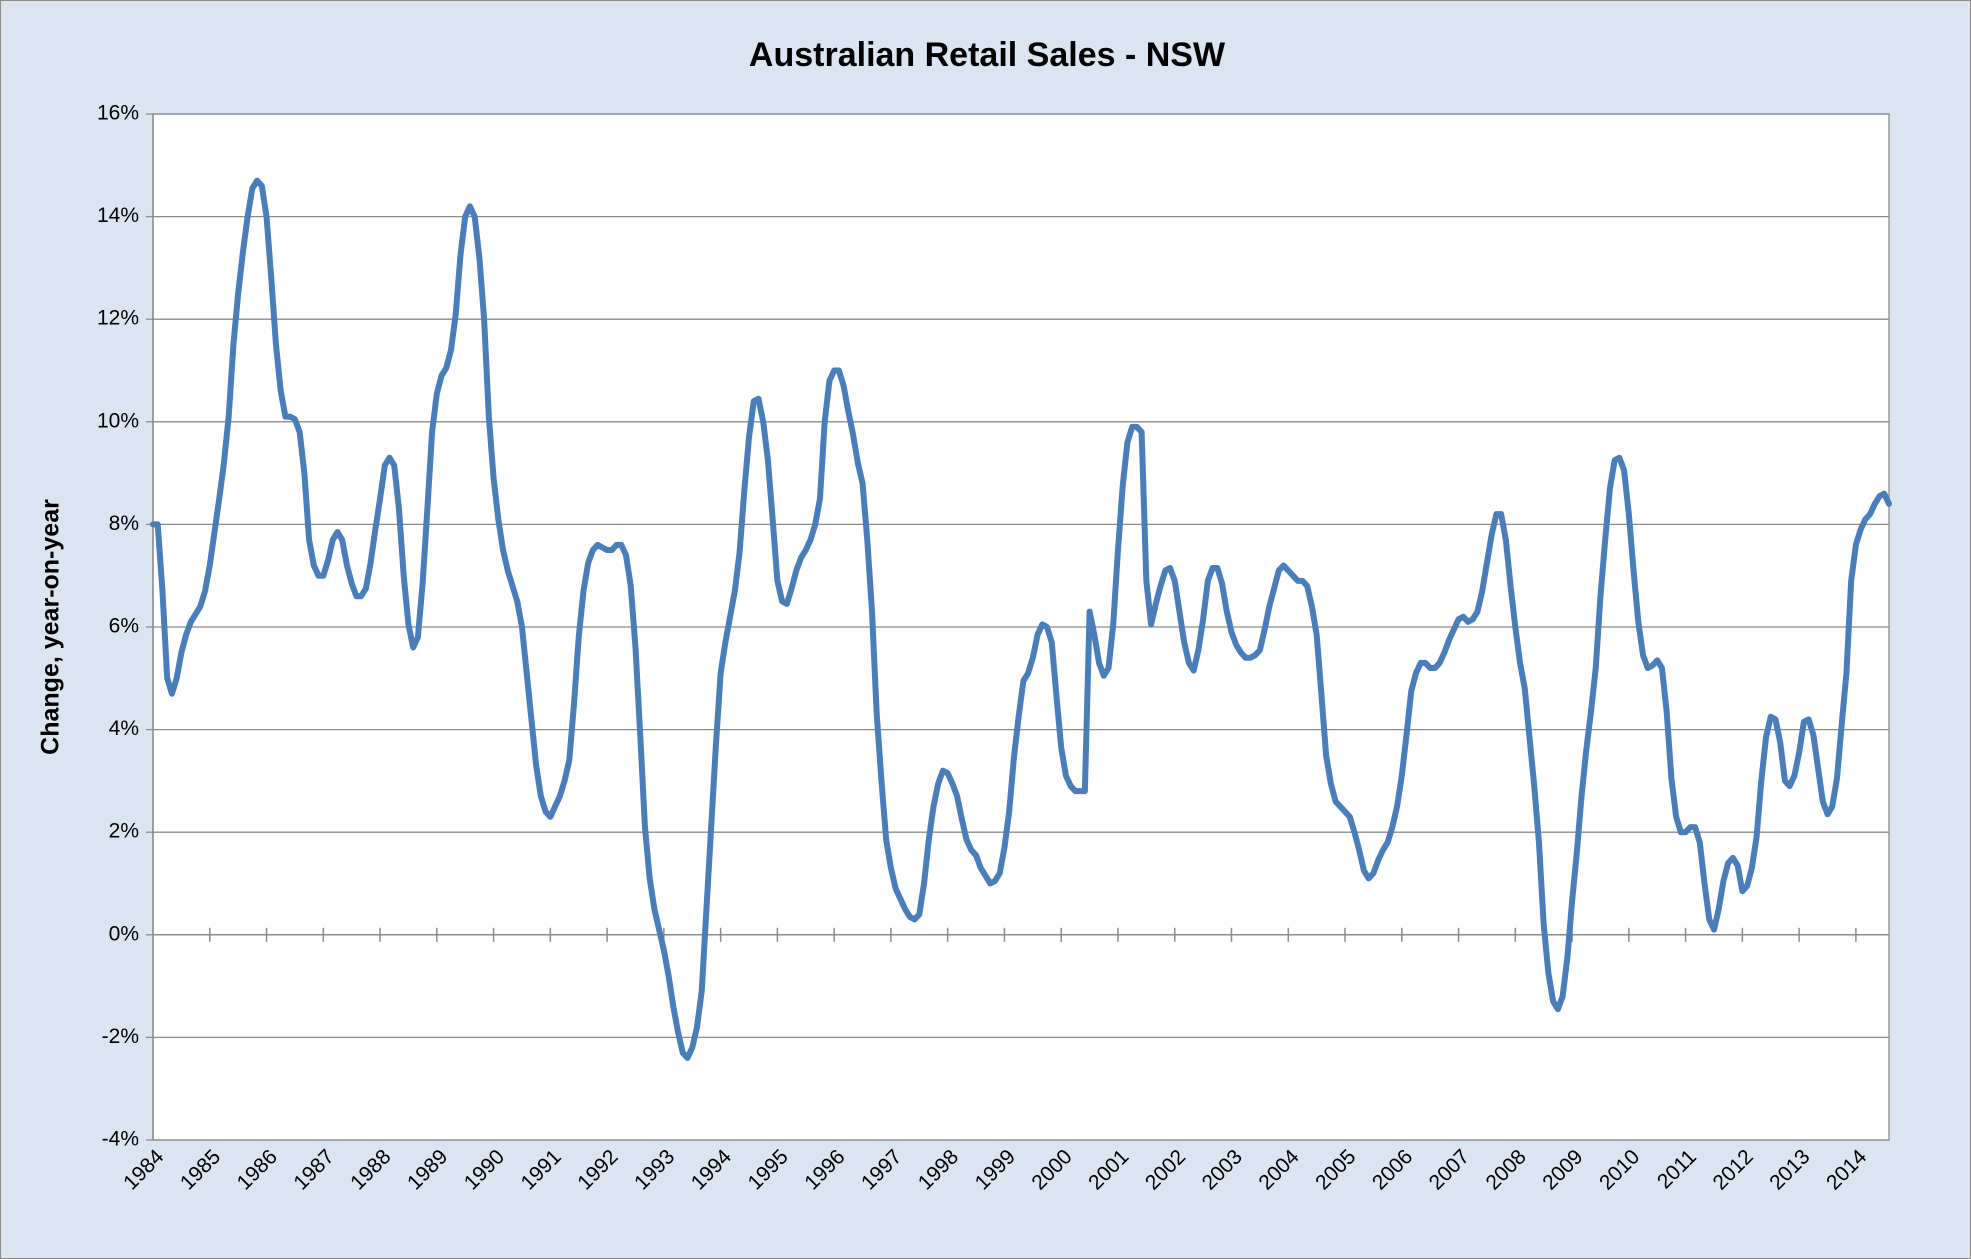 The image size is (1971, 1259). I want to click on y-tick-label: 0%, so click(124, 933).